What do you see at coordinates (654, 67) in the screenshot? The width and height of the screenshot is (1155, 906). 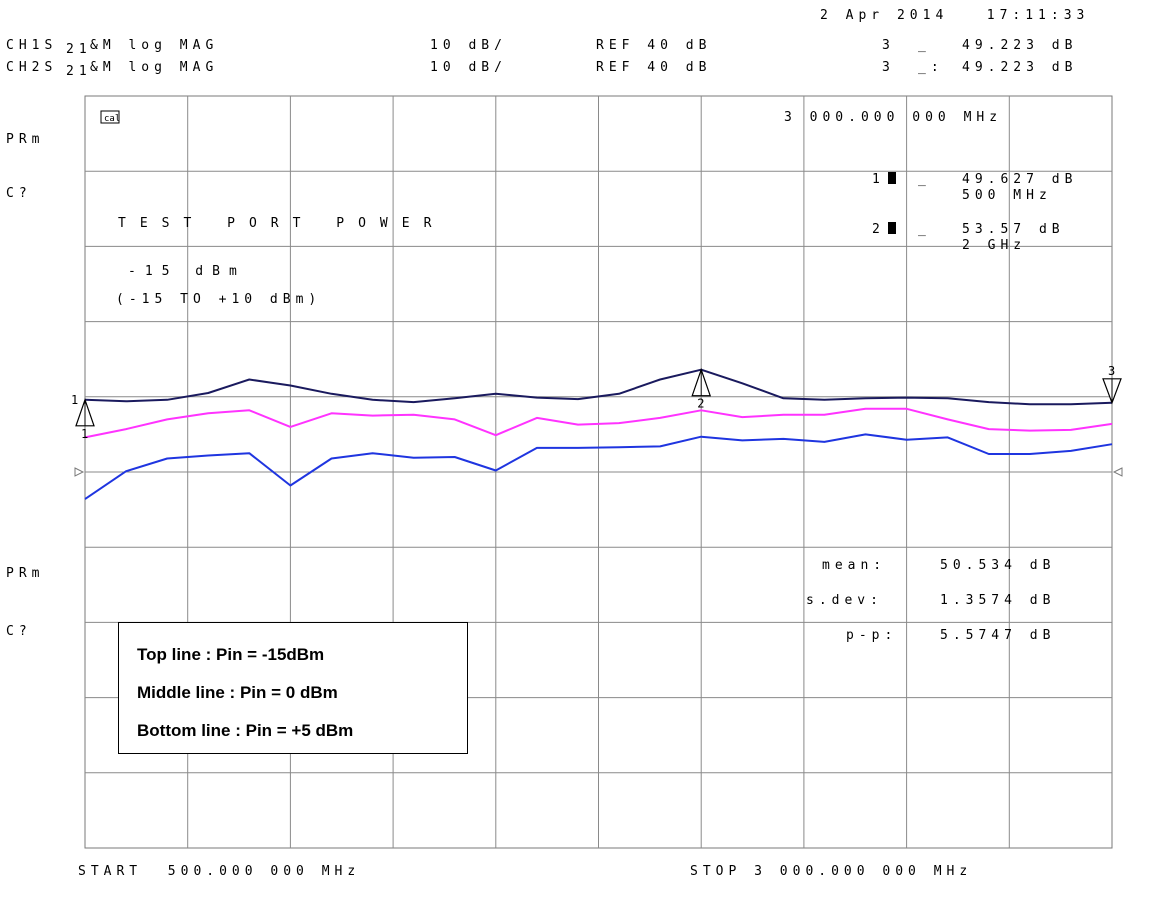 I see `ch2-ref: REF 40 dB` at bounding box center [654, 67].